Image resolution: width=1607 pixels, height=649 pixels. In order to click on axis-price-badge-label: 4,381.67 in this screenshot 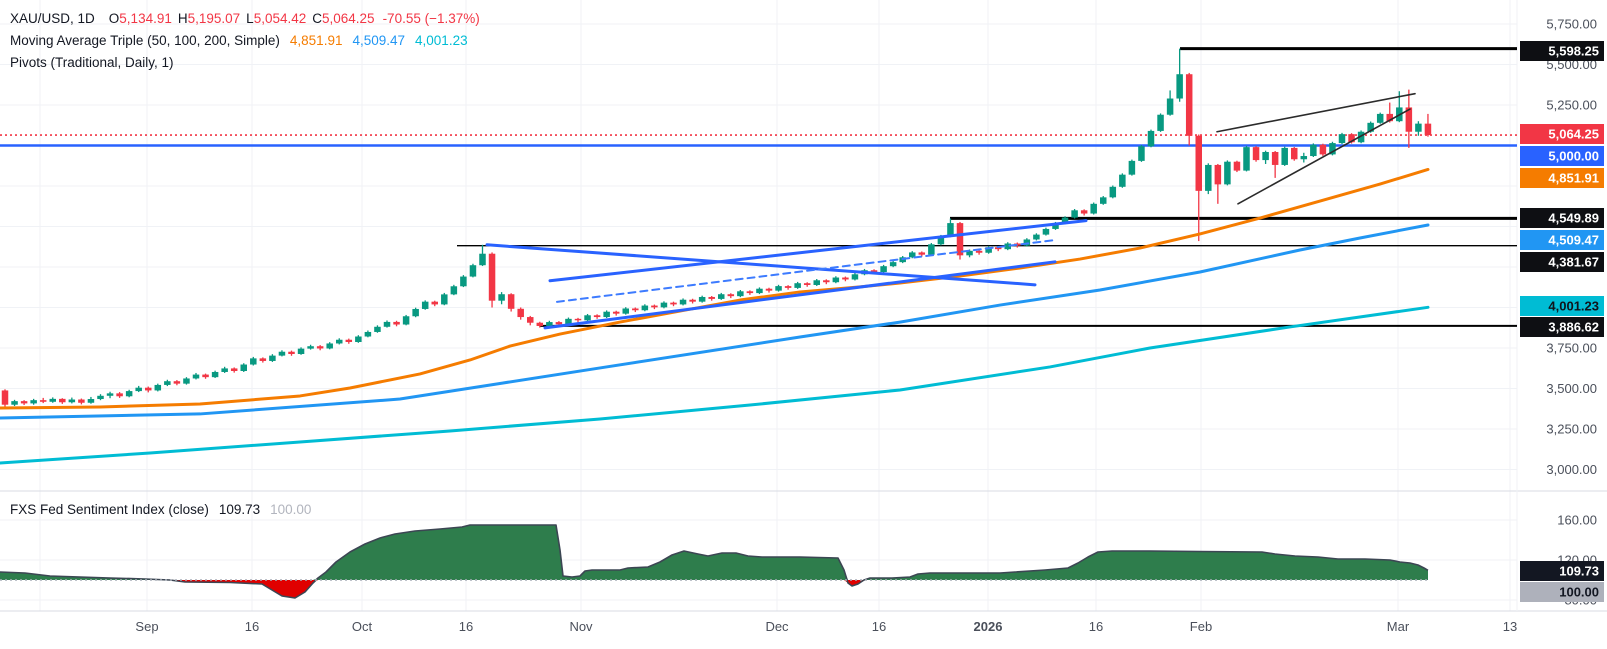, I will do `click(1573, 262)`.